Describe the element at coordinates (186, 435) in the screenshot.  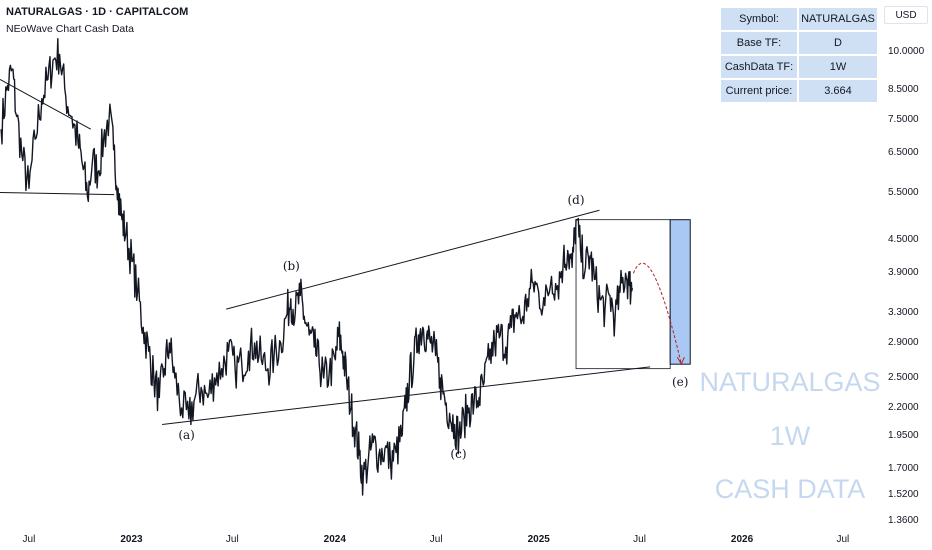
I see `wave-label: (a)` at that location.